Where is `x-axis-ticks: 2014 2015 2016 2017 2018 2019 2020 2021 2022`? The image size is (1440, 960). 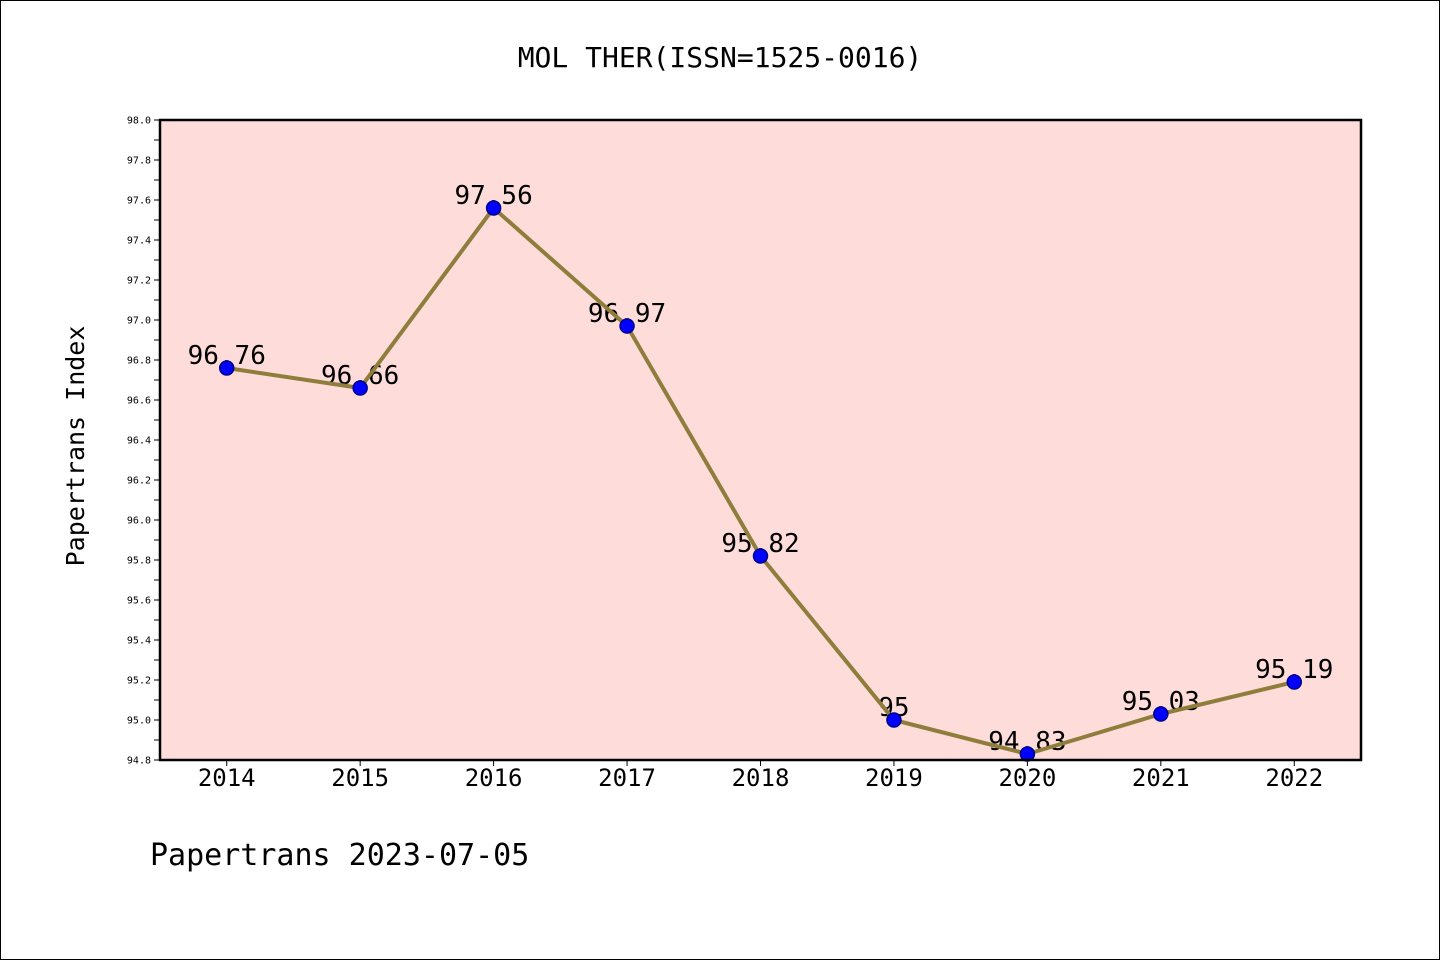
x-axis-ticks: 2014 2015 2016 2017 2018 2019 2020 2021 2022 is located at coordinates (760, 776).